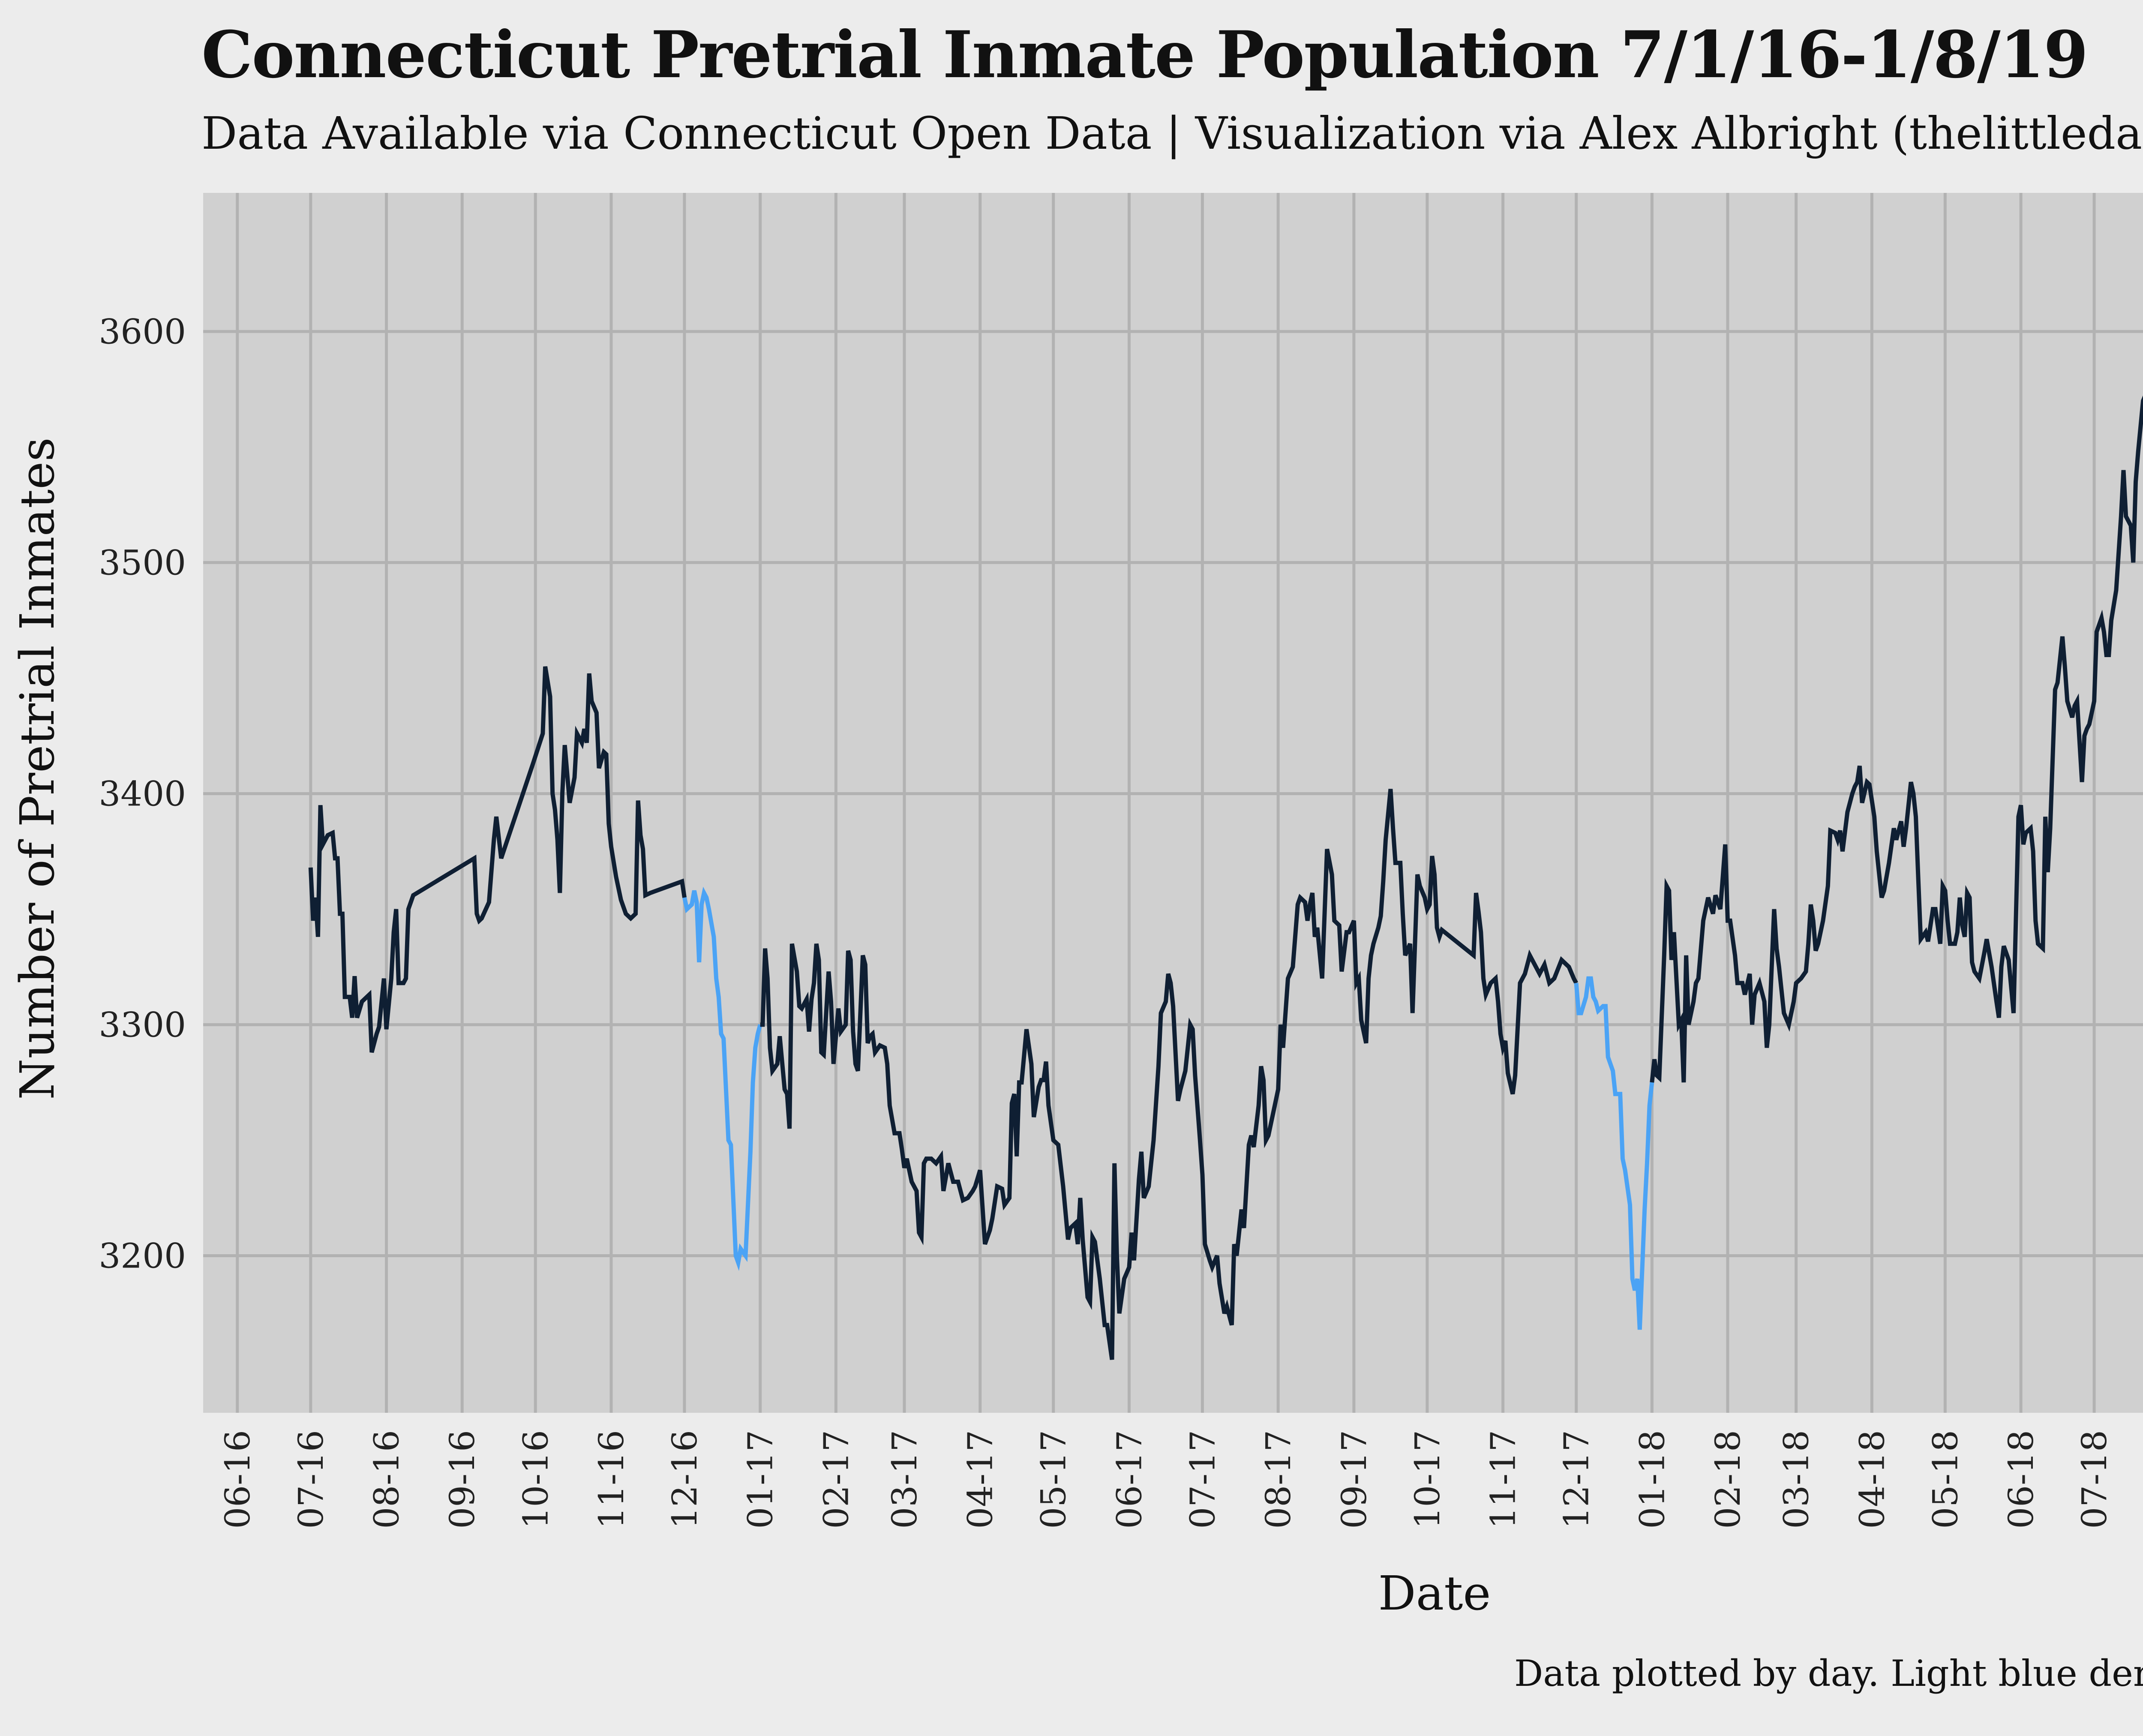 The width and height of the screenshot is (2143, 1736). What do you see at coordinates (1054, 1479) in the screenshot?
I see `x-tick-label: 05-17` at bounding box center [1054, 1479].